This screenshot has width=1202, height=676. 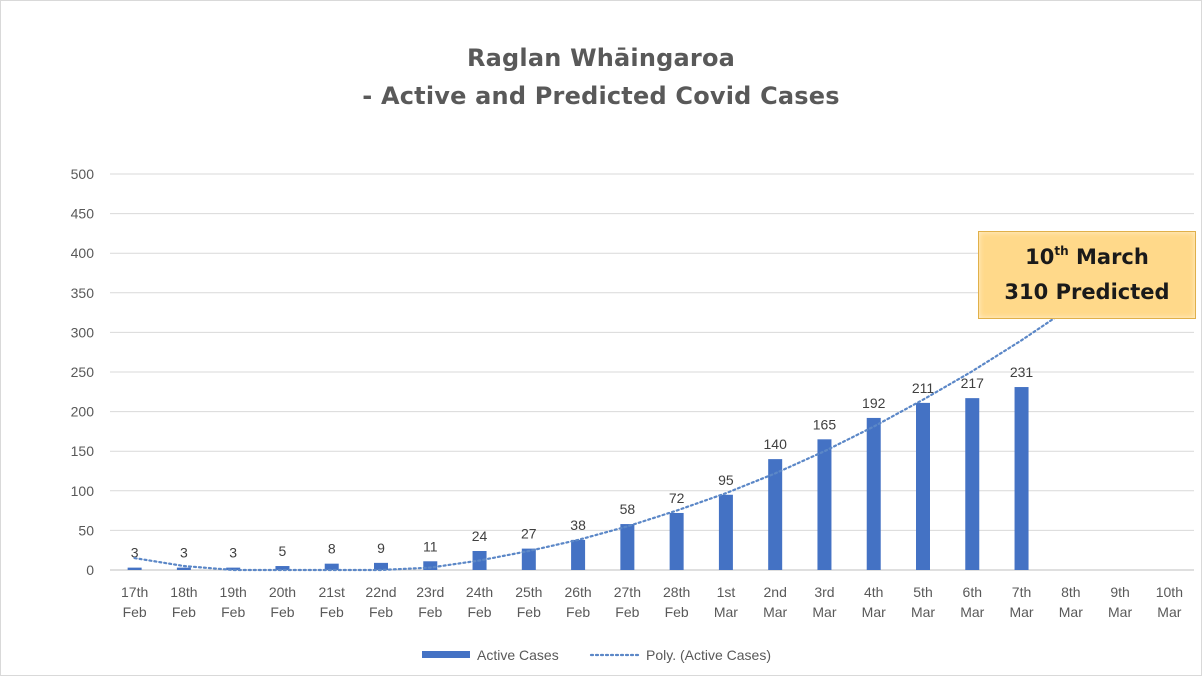 What do you see at coordinates (528, 592) in the screenshot?
I see `x-tick-label: 25th` at bounding box center [528, 592].